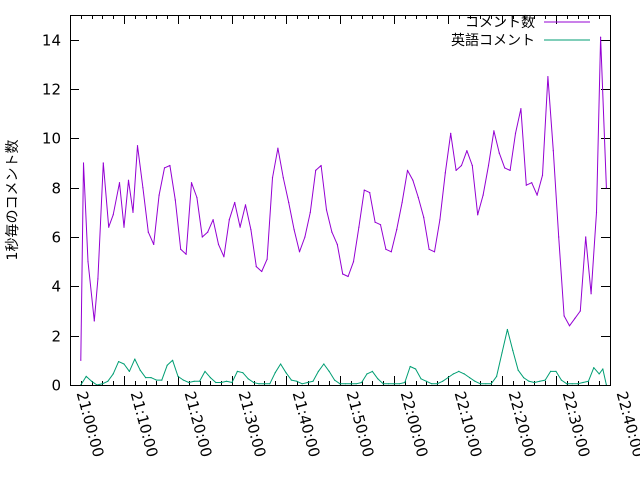 Image resolution: width=640 pixels, height=480 pixels. What do you see at coordinates (51, 139) in the screenshot?
I see `y-tick-label: 10` at bounding box center [51, 139].